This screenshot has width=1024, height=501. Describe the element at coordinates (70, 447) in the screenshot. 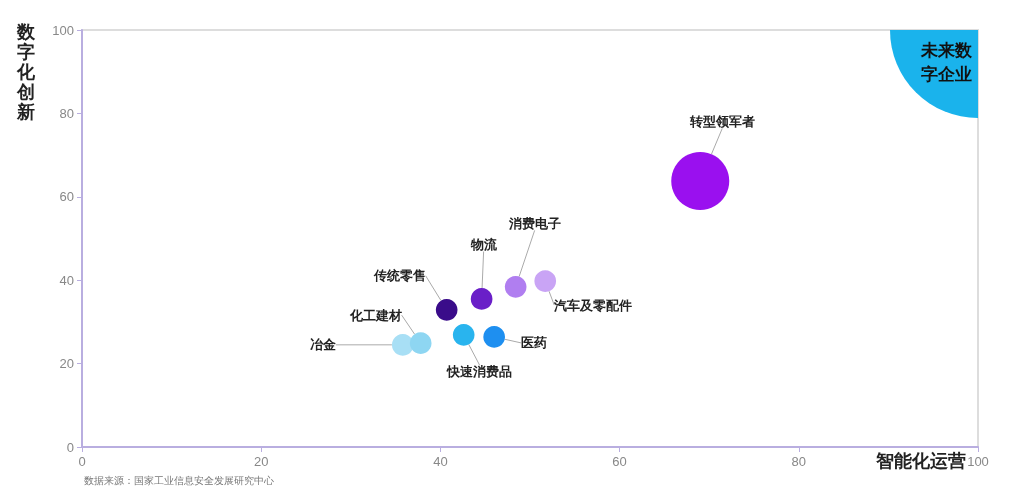

I see `y-tick-label: 0` at that location.